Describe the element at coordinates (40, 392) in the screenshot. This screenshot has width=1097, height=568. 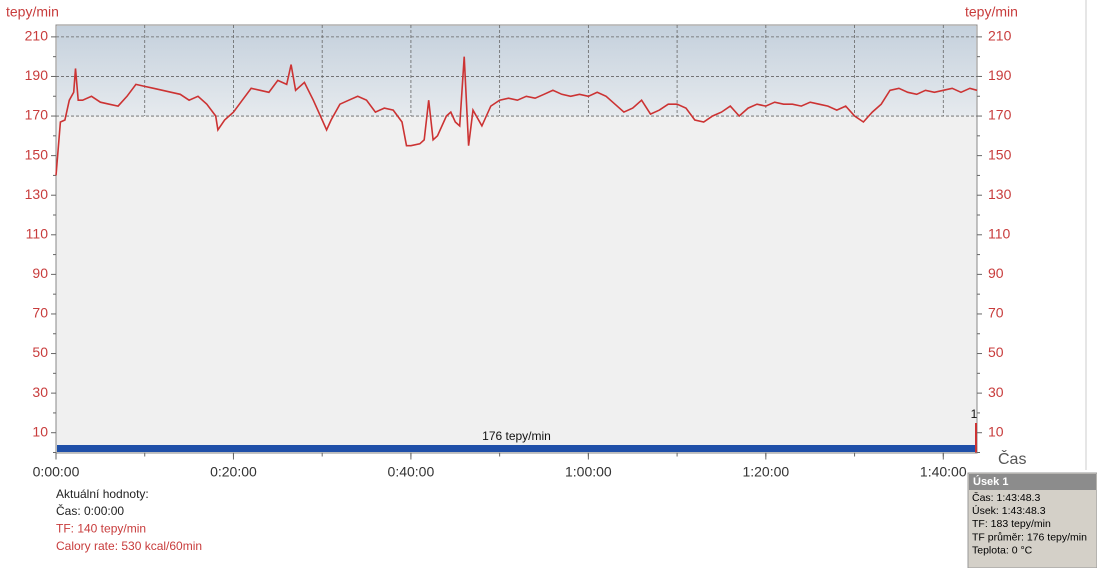
I see `y-tick-label: 30` at that location.